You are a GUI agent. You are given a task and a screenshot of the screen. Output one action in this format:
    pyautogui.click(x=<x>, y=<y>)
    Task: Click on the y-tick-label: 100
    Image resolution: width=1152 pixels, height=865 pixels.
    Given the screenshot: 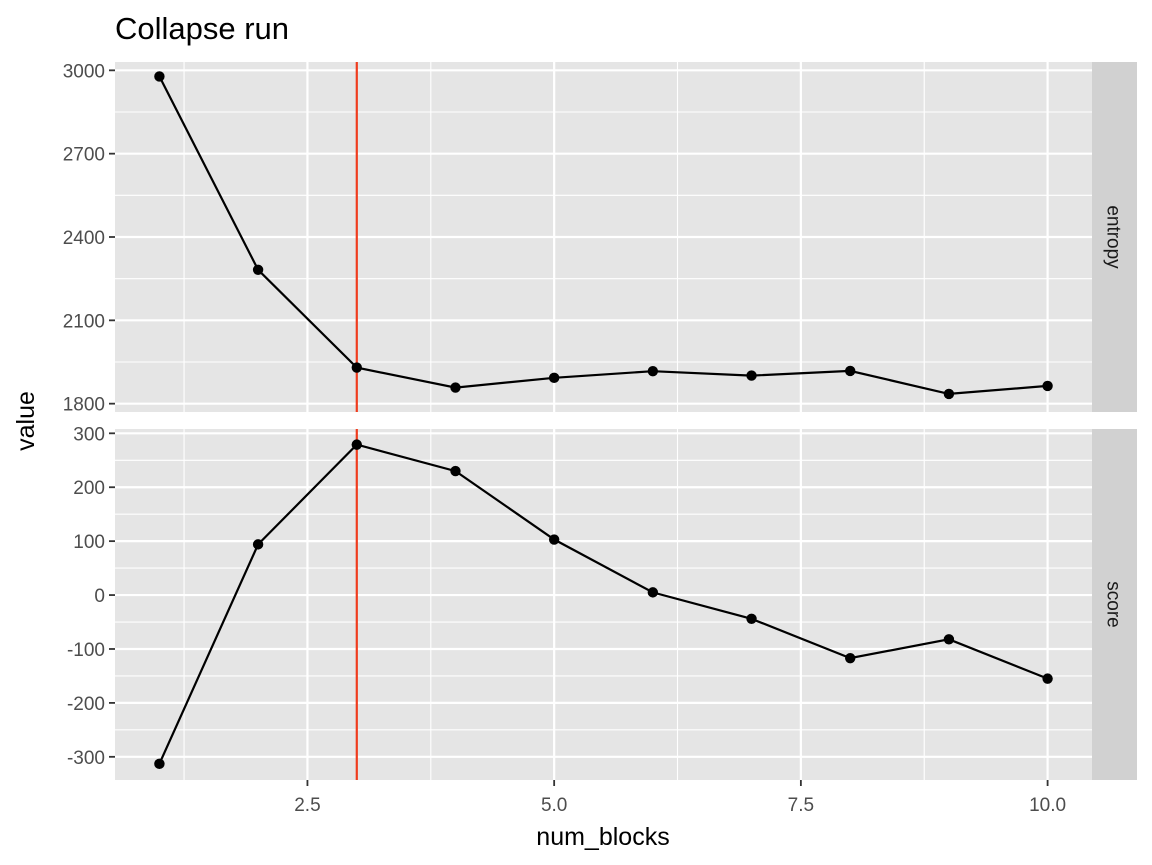 What is the action you would take?
    pyautogui.click(x=89, y=542)
    